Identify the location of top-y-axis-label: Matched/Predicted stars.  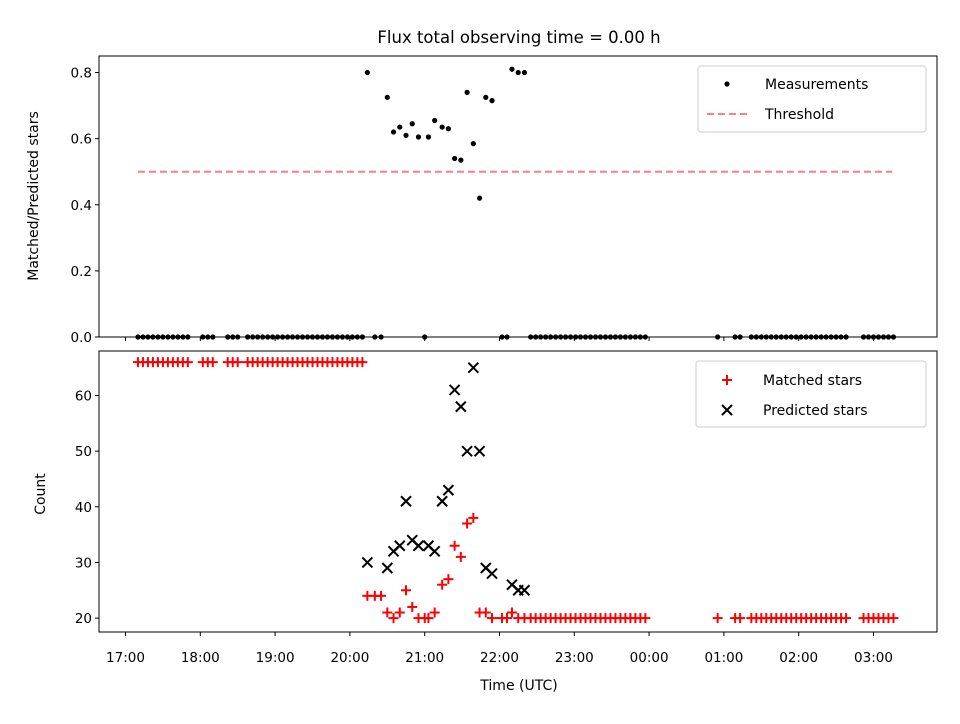
(34, 196).